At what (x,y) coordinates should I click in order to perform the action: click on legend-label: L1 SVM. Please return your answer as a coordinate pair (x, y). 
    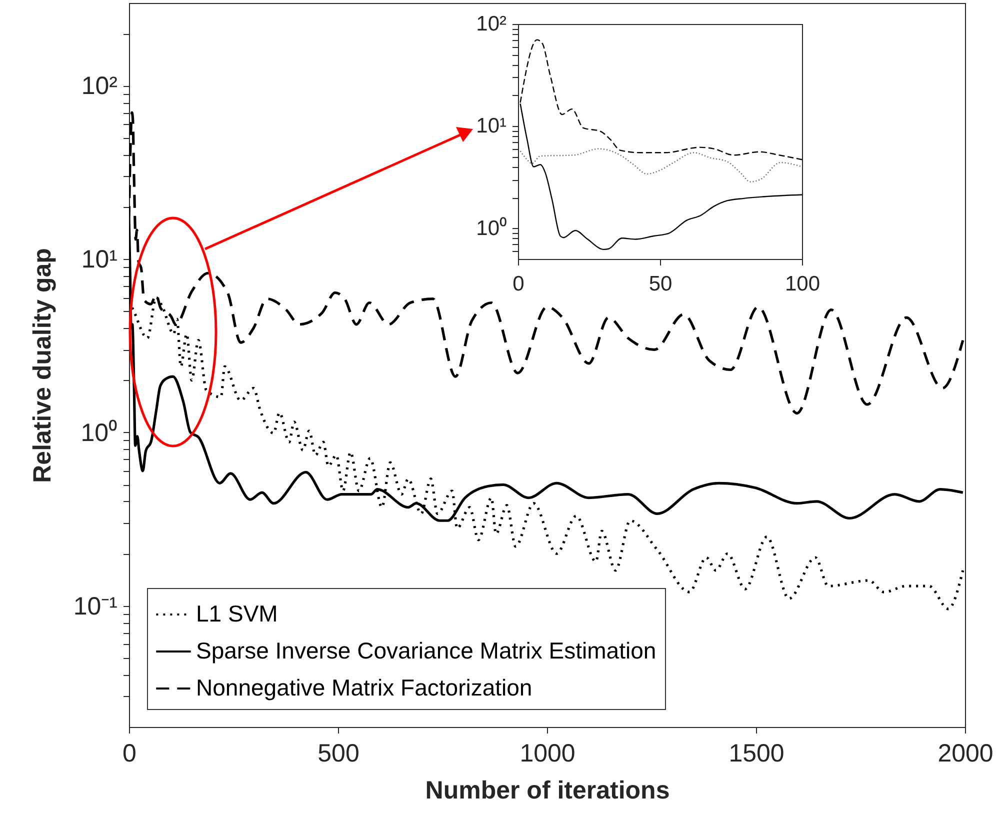
    Looking at the image, I should click on (237, 613).